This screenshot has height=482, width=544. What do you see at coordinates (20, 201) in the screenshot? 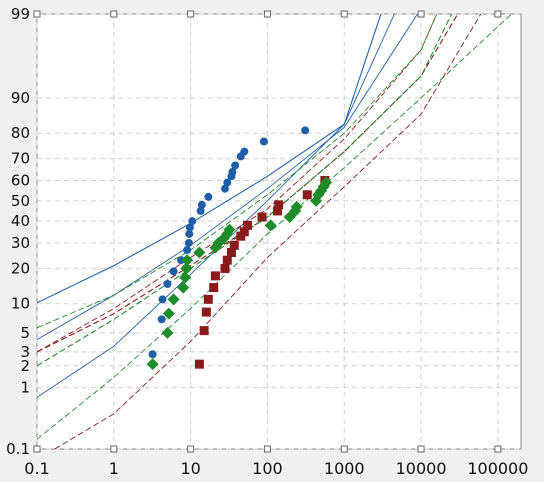
I see `y-tick-label: 50` at bounding box center [20, 201].